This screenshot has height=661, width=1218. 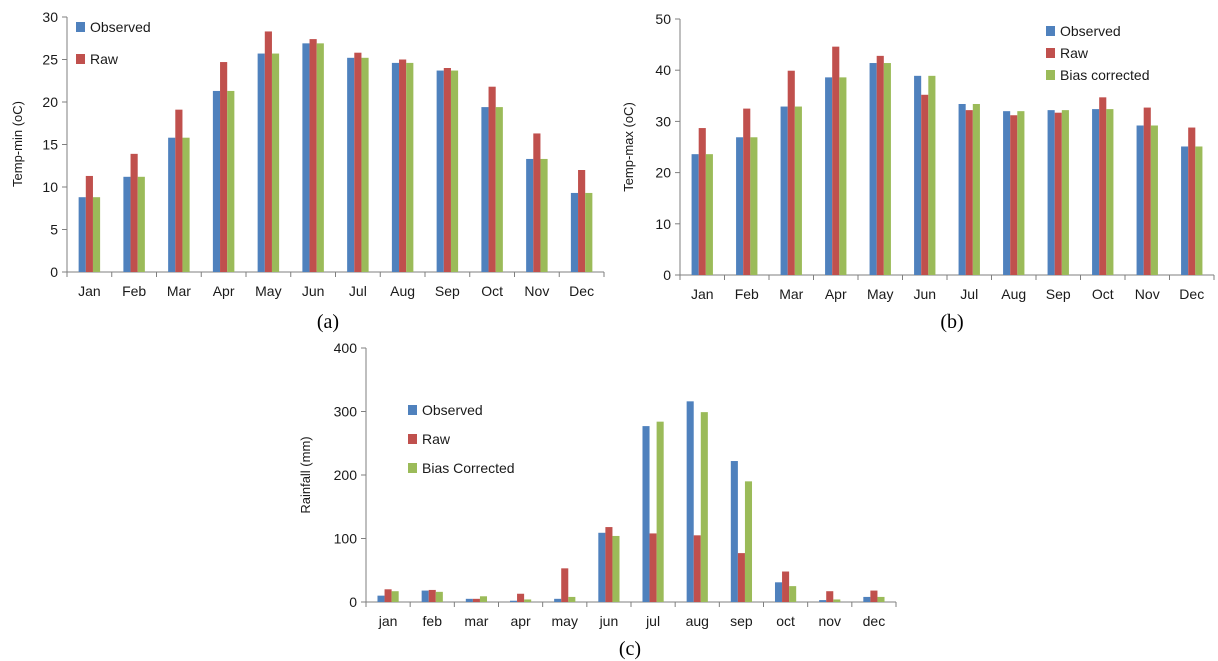 What do you see at coordinates (492, 291) in the screenshot?
I see `x-tick-label: Oct` at bounding box center [492, 291].